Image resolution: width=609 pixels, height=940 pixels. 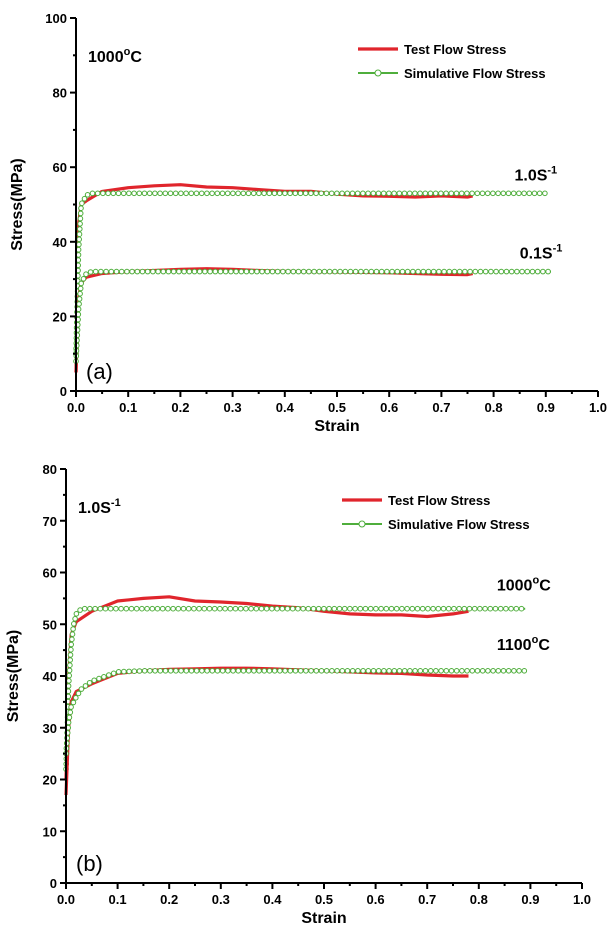 I want to click on x-tick-label: 0.0, so click(x=76, y=407).